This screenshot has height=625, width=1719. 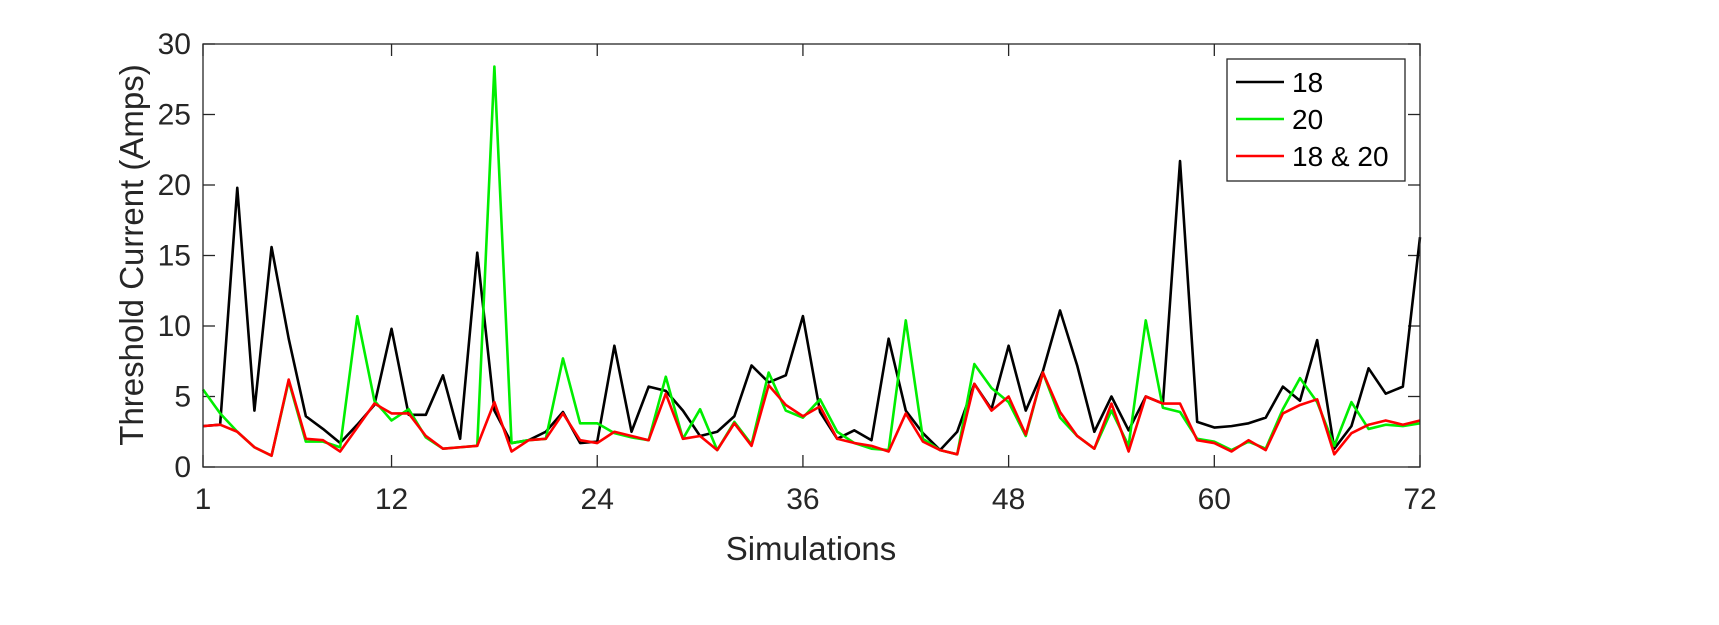 I want to click on legend-label: 18, so click(x=1307, y=82).